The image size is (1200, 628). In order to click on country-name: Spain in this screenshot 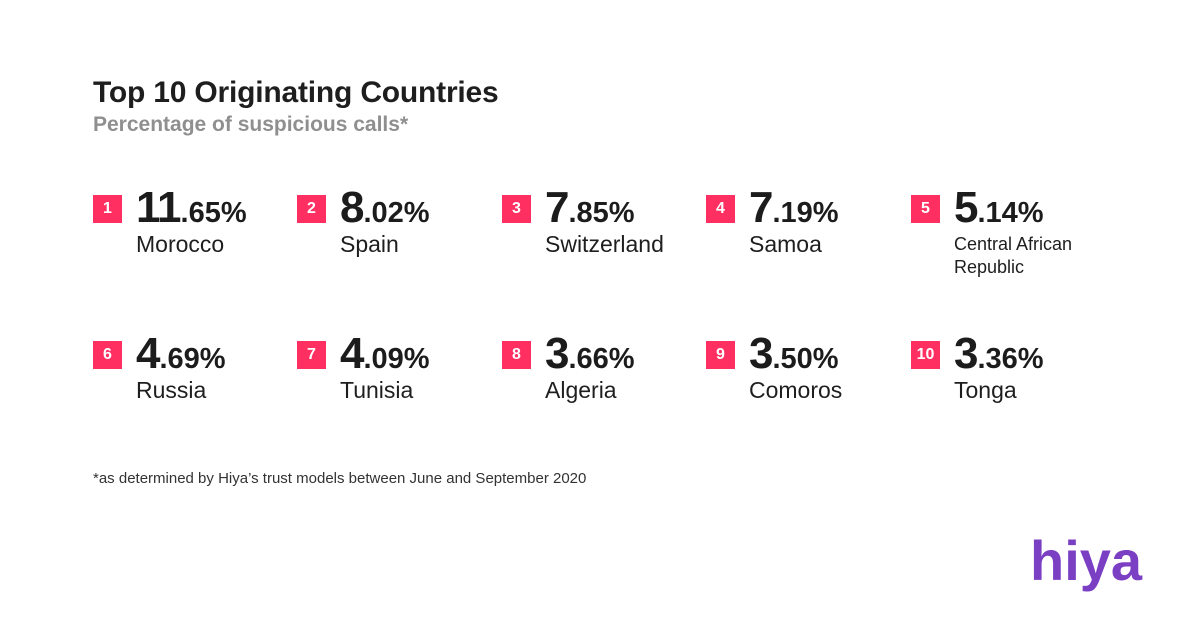, I will do `click(369, 244)`.